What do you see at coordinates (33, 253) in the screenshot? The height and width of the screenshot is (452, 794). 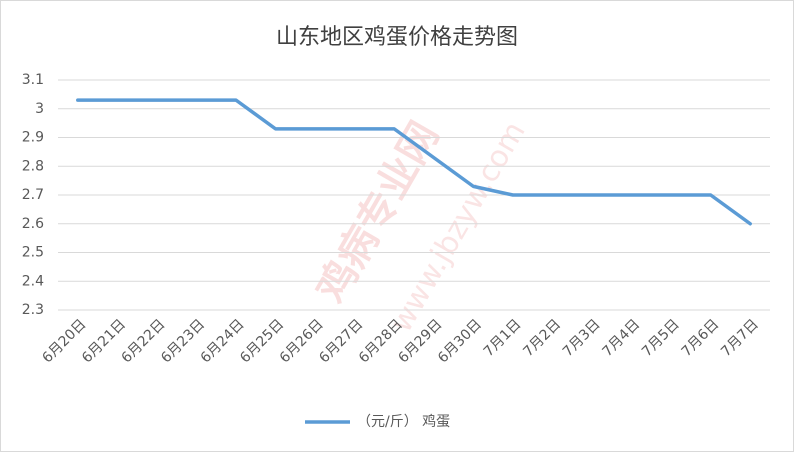 I see `y-tick-label: 2.5` at bounding box center [33, 253].